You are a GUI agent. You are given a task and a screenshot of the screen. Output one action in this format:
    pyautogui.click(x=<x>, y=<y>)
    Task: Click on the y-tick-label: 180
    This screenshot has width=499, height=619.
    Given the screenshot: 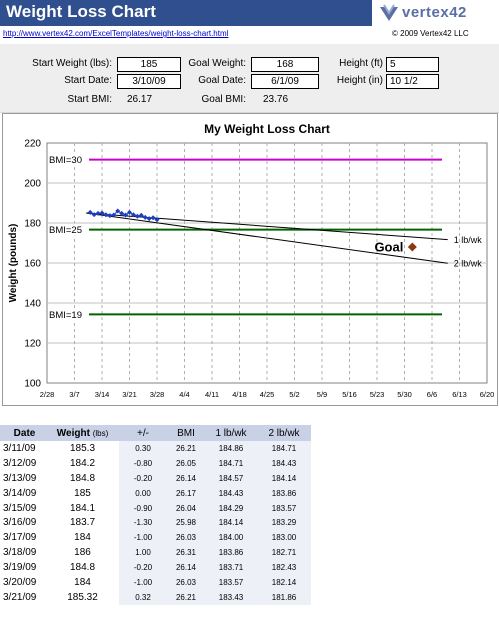 What is the action you would take?
    pyautogui.click(x=32, y=224)
    